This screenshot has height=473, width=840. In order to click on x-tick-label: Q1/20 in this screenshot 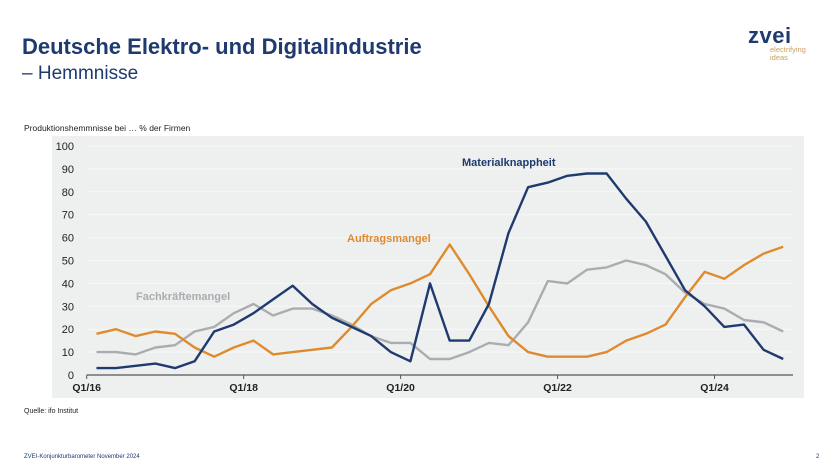, I will do `click(400, 388)`.